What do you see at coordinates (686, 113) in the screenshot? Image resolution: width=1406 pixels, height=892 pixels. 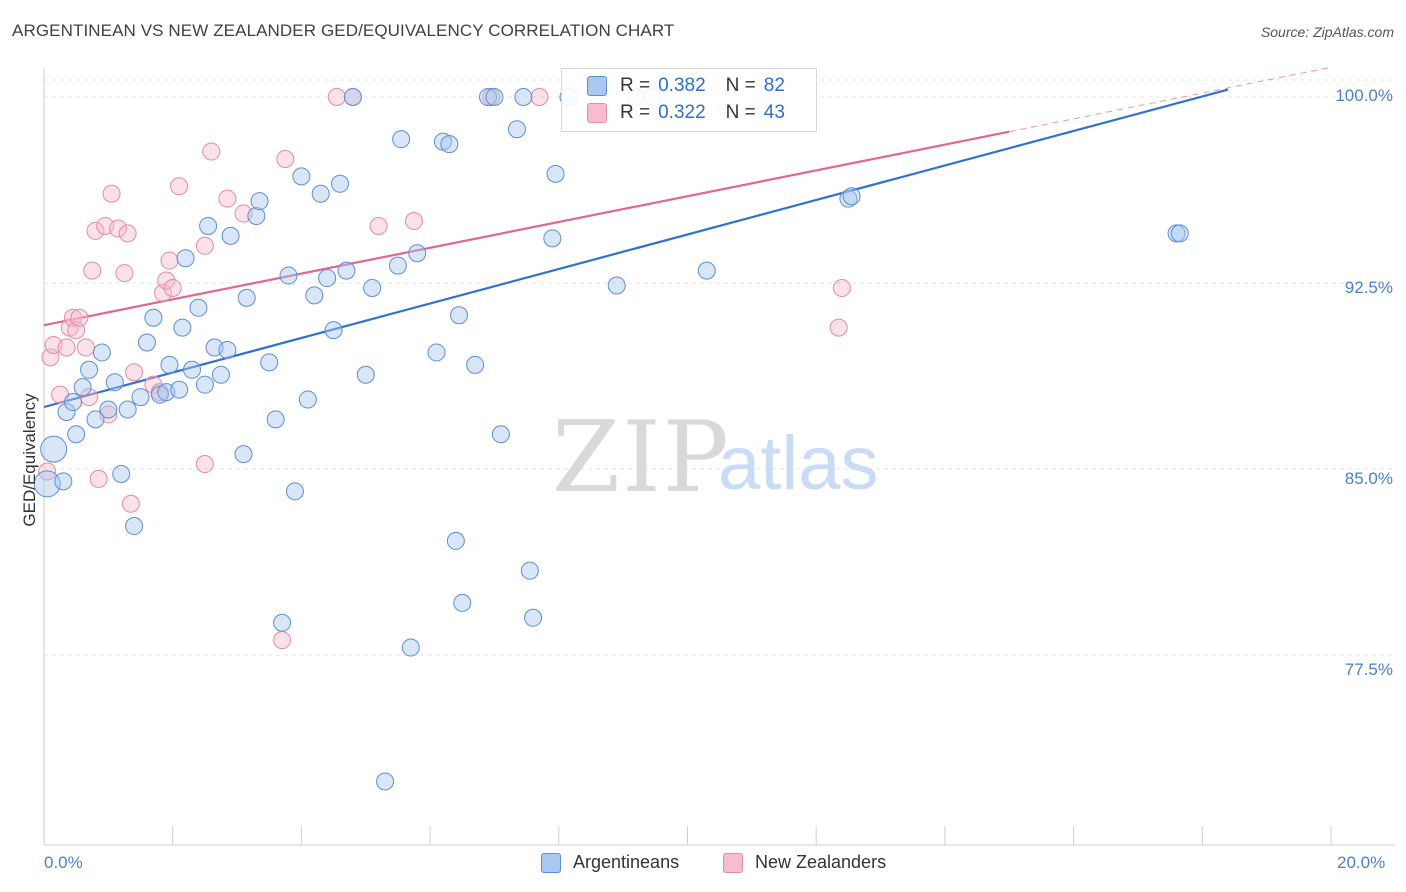 I see `stats-row-new-zealanders: R = 0.322 N = 43` at bounding box center [686, 113].